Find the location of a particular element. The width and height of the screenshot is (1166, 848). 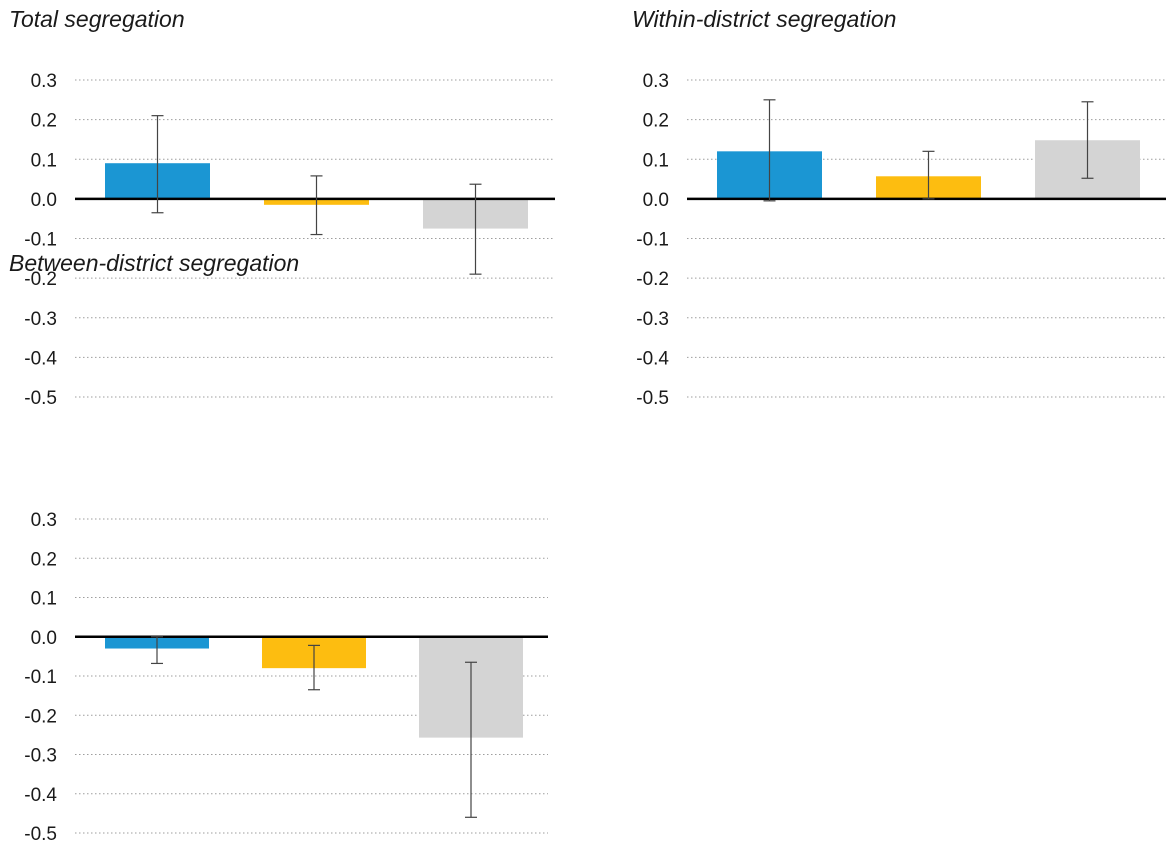

chart-title: Between-district segregation is located at coordinates (154, 263).